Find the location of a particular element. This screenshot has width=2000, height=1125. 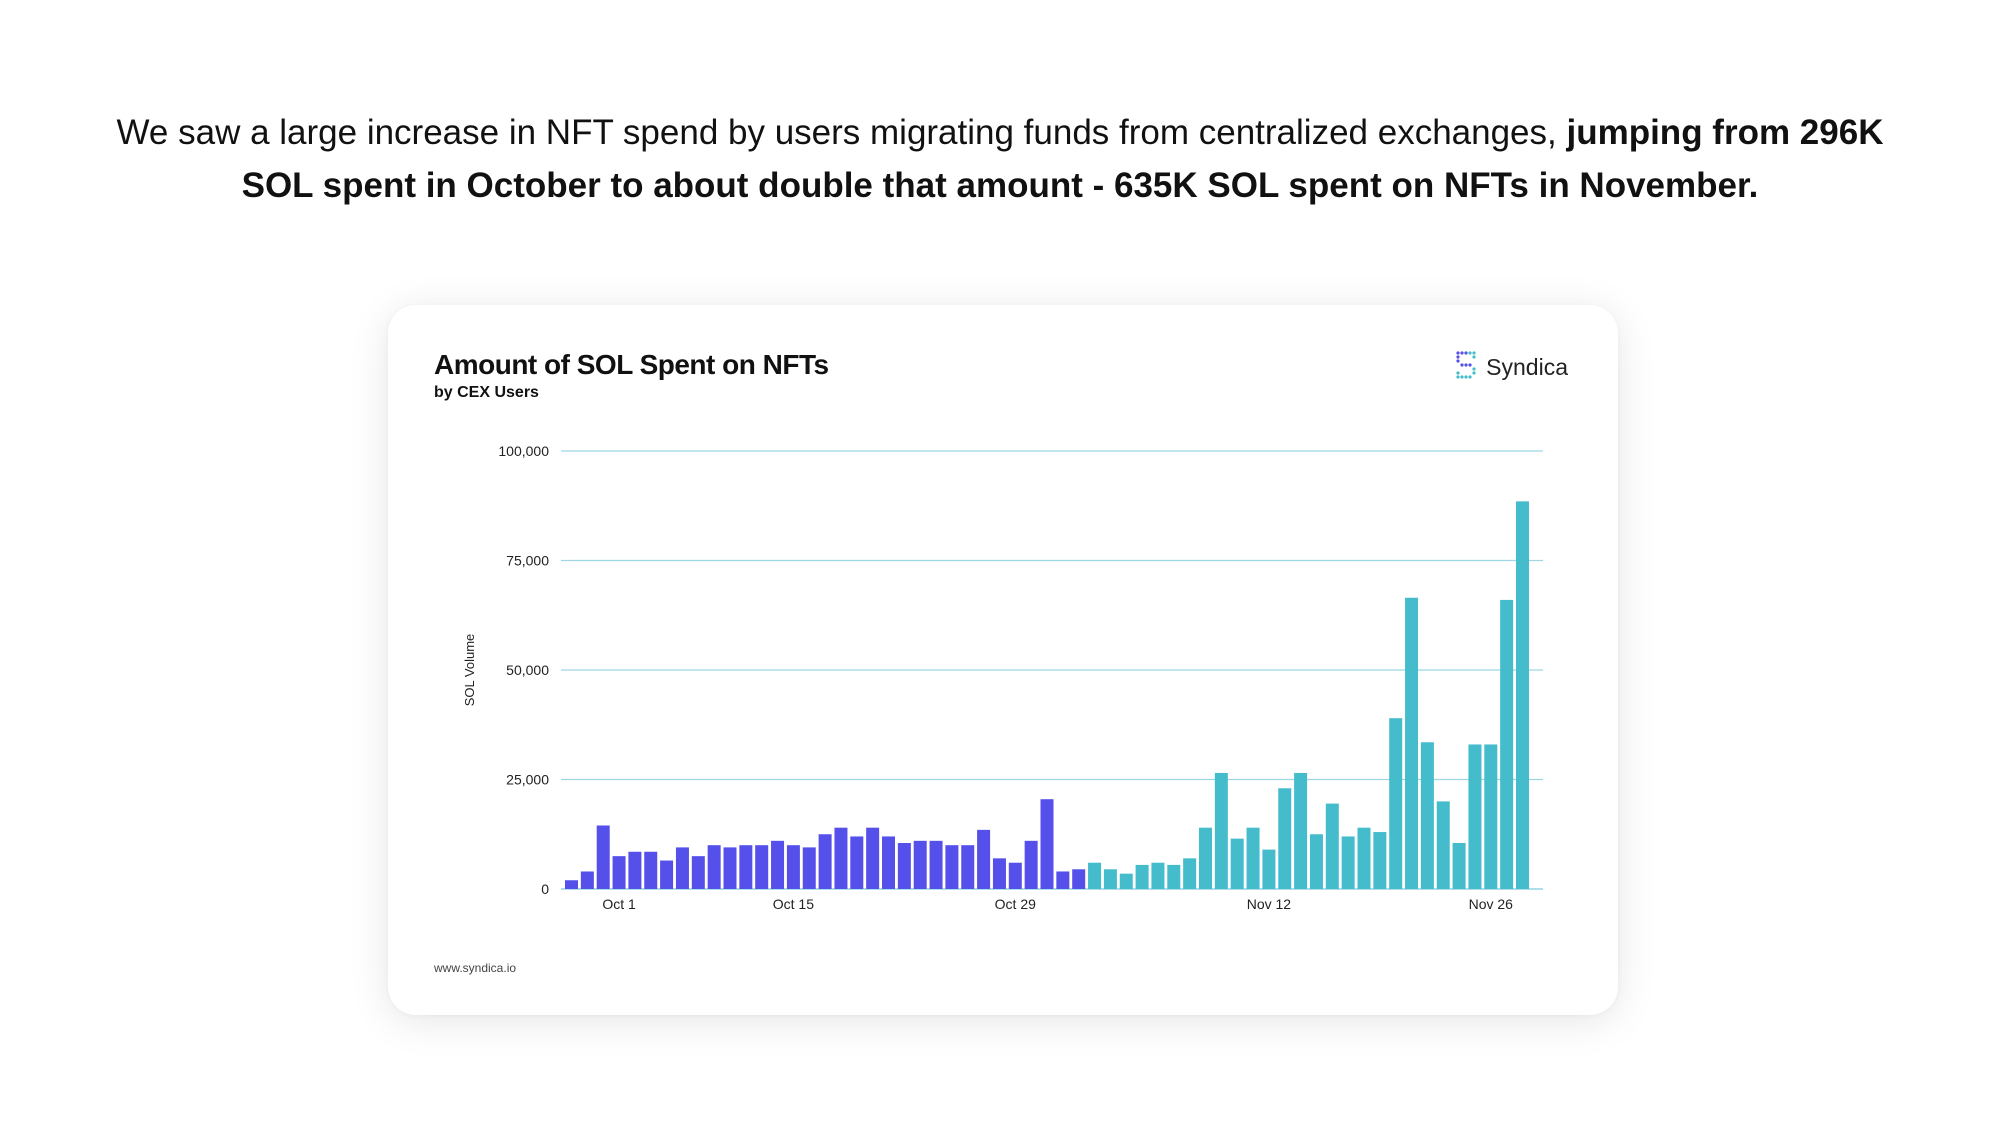

y-axis-label: SOL Volume is located at coordinates (469, 670).